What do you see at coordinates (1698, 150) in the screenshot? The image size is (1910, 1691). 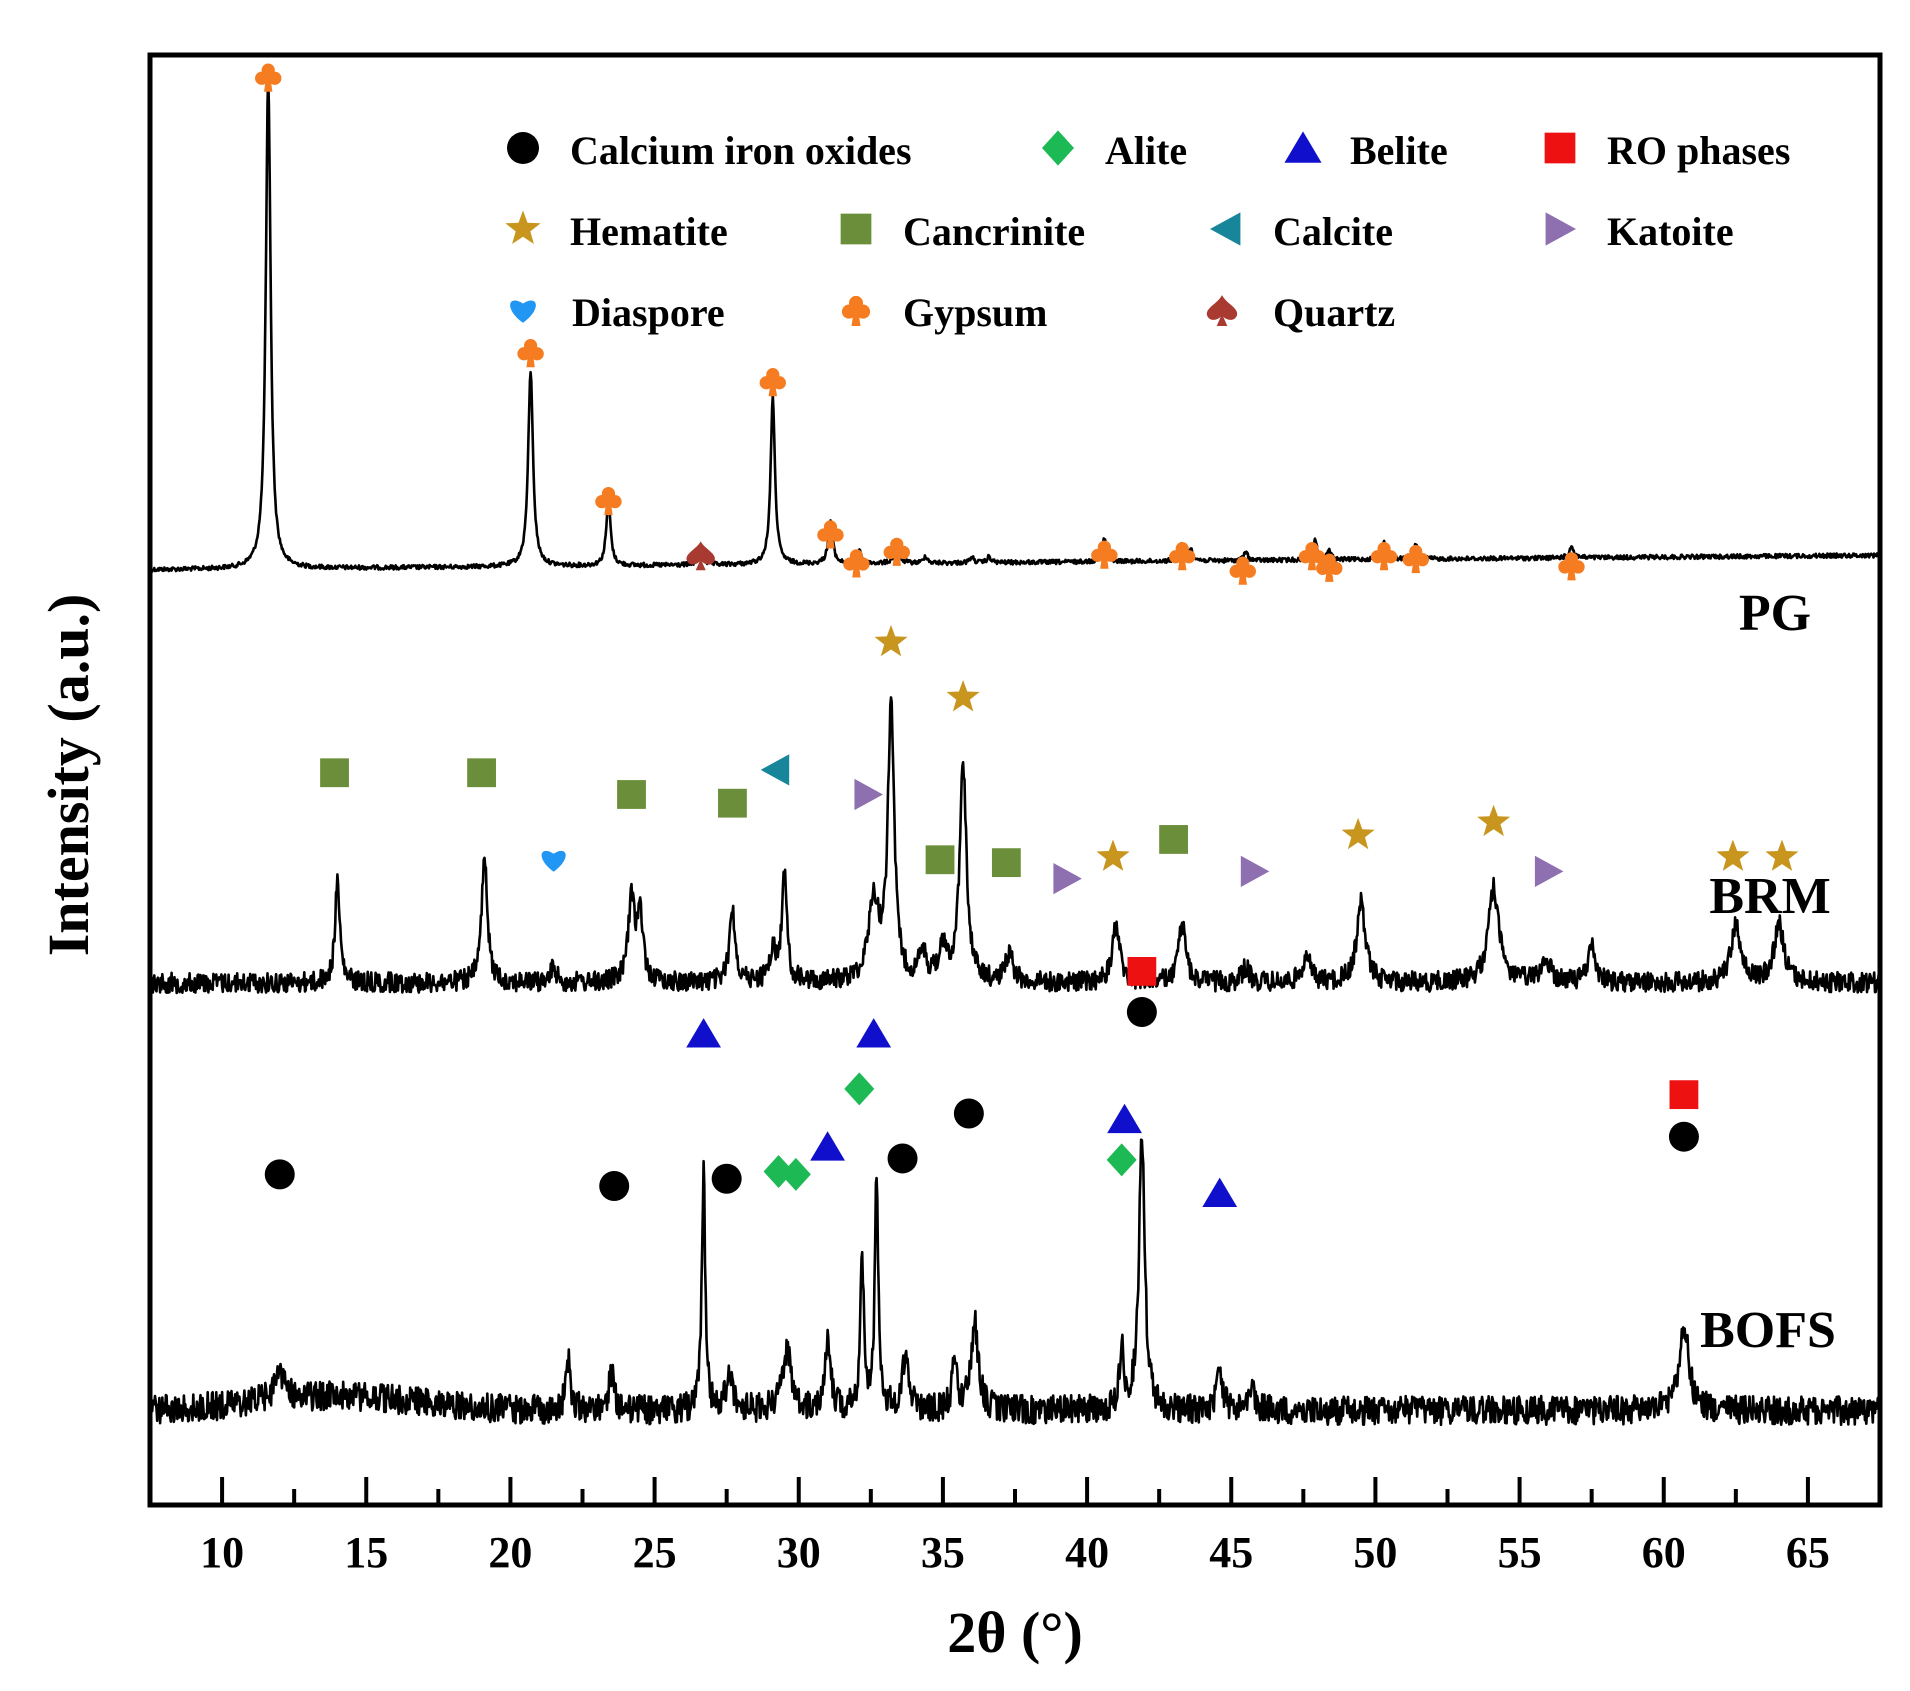 I see `legend-label: RO phases` at bounding box center [1698, 150].